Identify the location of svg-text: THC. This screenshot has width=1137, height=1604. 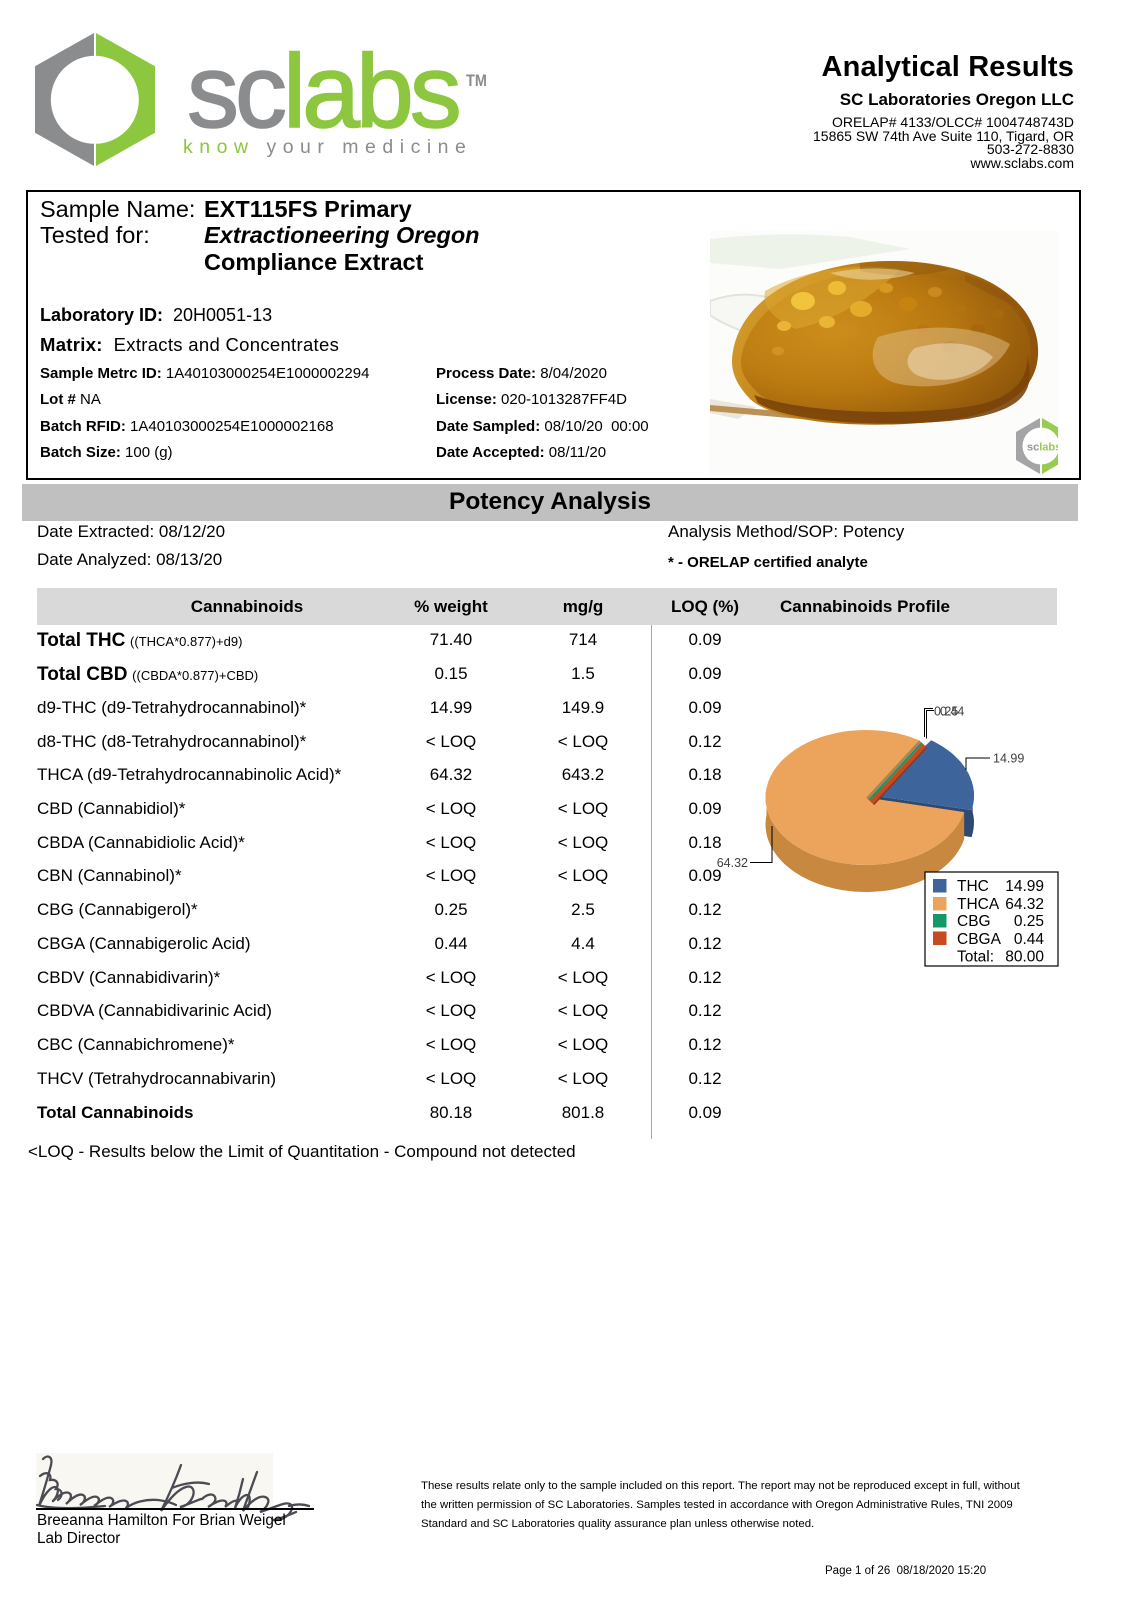
(973, 886).